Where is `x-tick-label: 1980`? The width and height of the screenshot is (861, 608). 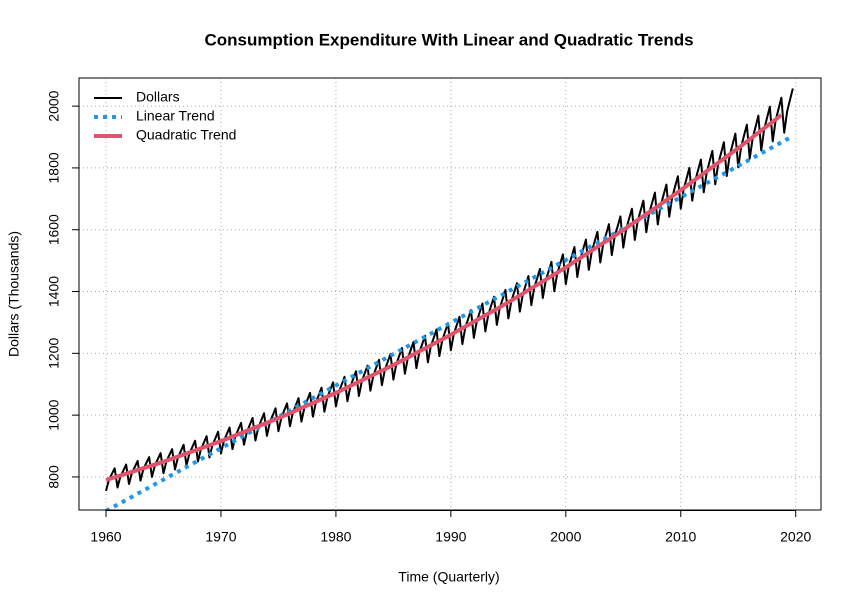 x-tick-label: 1980 is located at coordinates (335, 537).